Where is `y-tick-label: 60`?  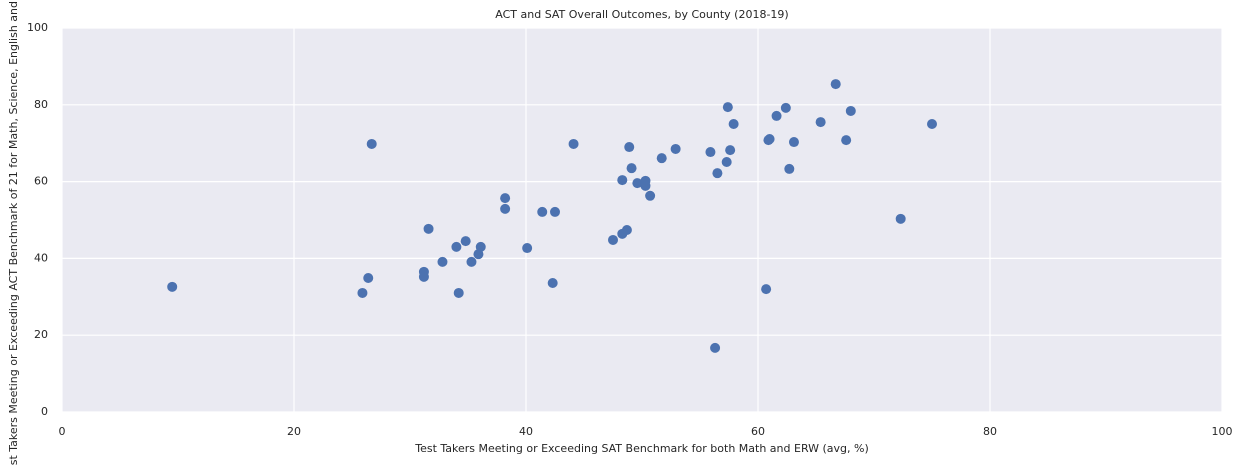 y-tick-label: 60 is located at coordinates (41, 181).